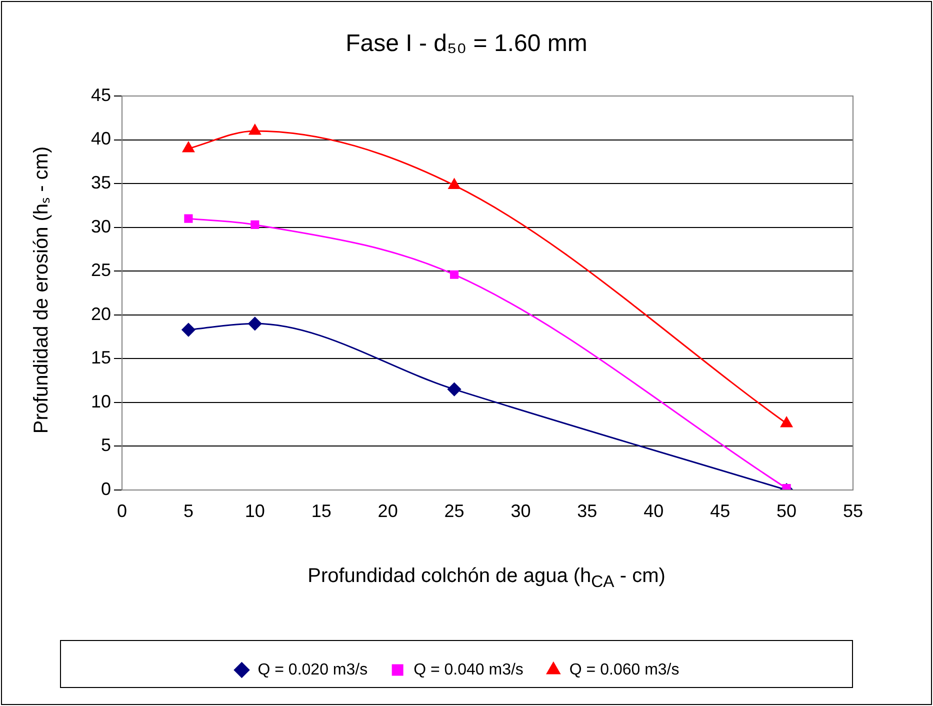 This screenshot has width=933, height=706. Describe the element at coordinates (469, 669) in the screenshot. I see `legend-label: Q = 0.040 m3/s` at that location.